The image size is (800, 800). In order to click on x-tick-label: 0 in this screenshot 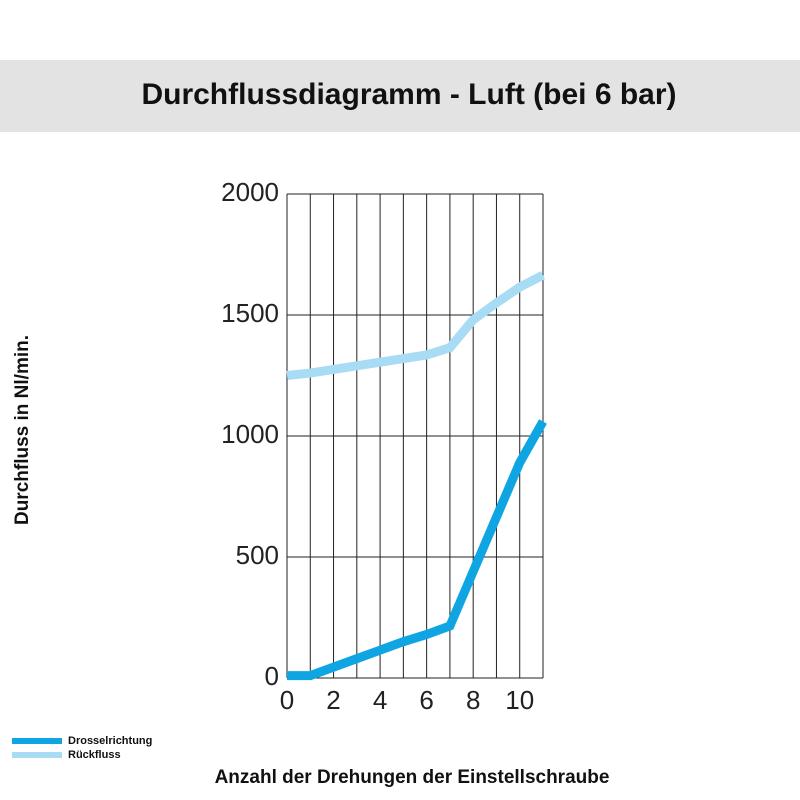, I will do `click(287, 700)`.